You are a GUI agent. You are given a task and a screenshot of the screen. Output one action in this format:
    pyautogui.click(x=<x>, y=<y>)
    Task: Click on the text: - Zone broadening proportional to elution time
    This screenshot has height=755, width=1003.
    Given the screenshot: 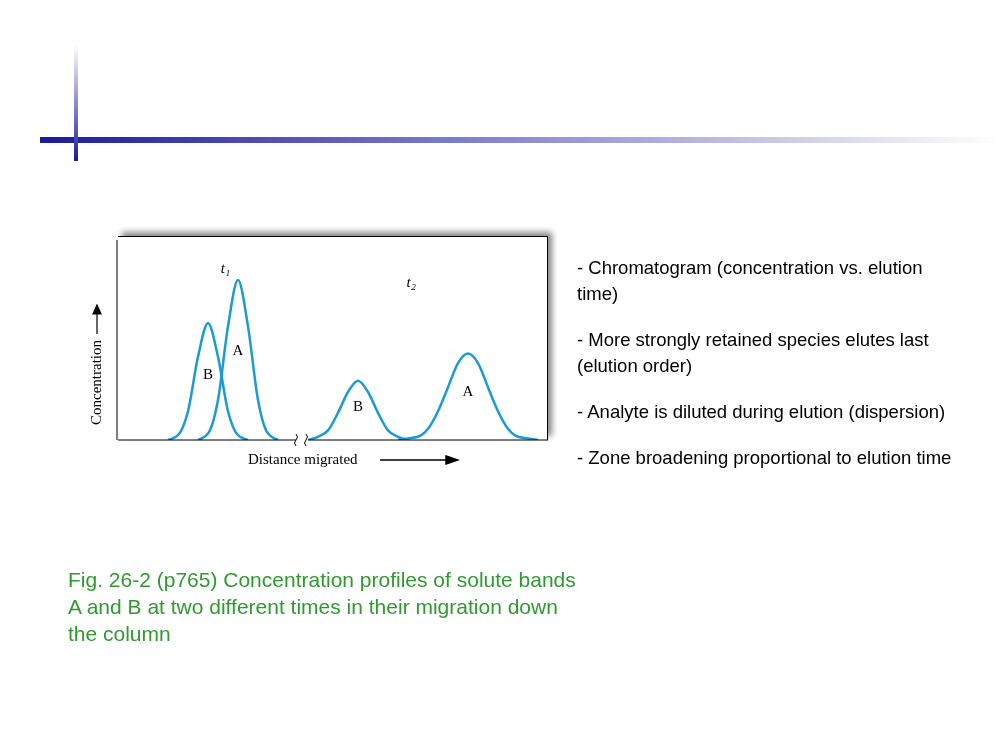 What is the action you would take?
    pyautogui.click(x=764, y=458)
    